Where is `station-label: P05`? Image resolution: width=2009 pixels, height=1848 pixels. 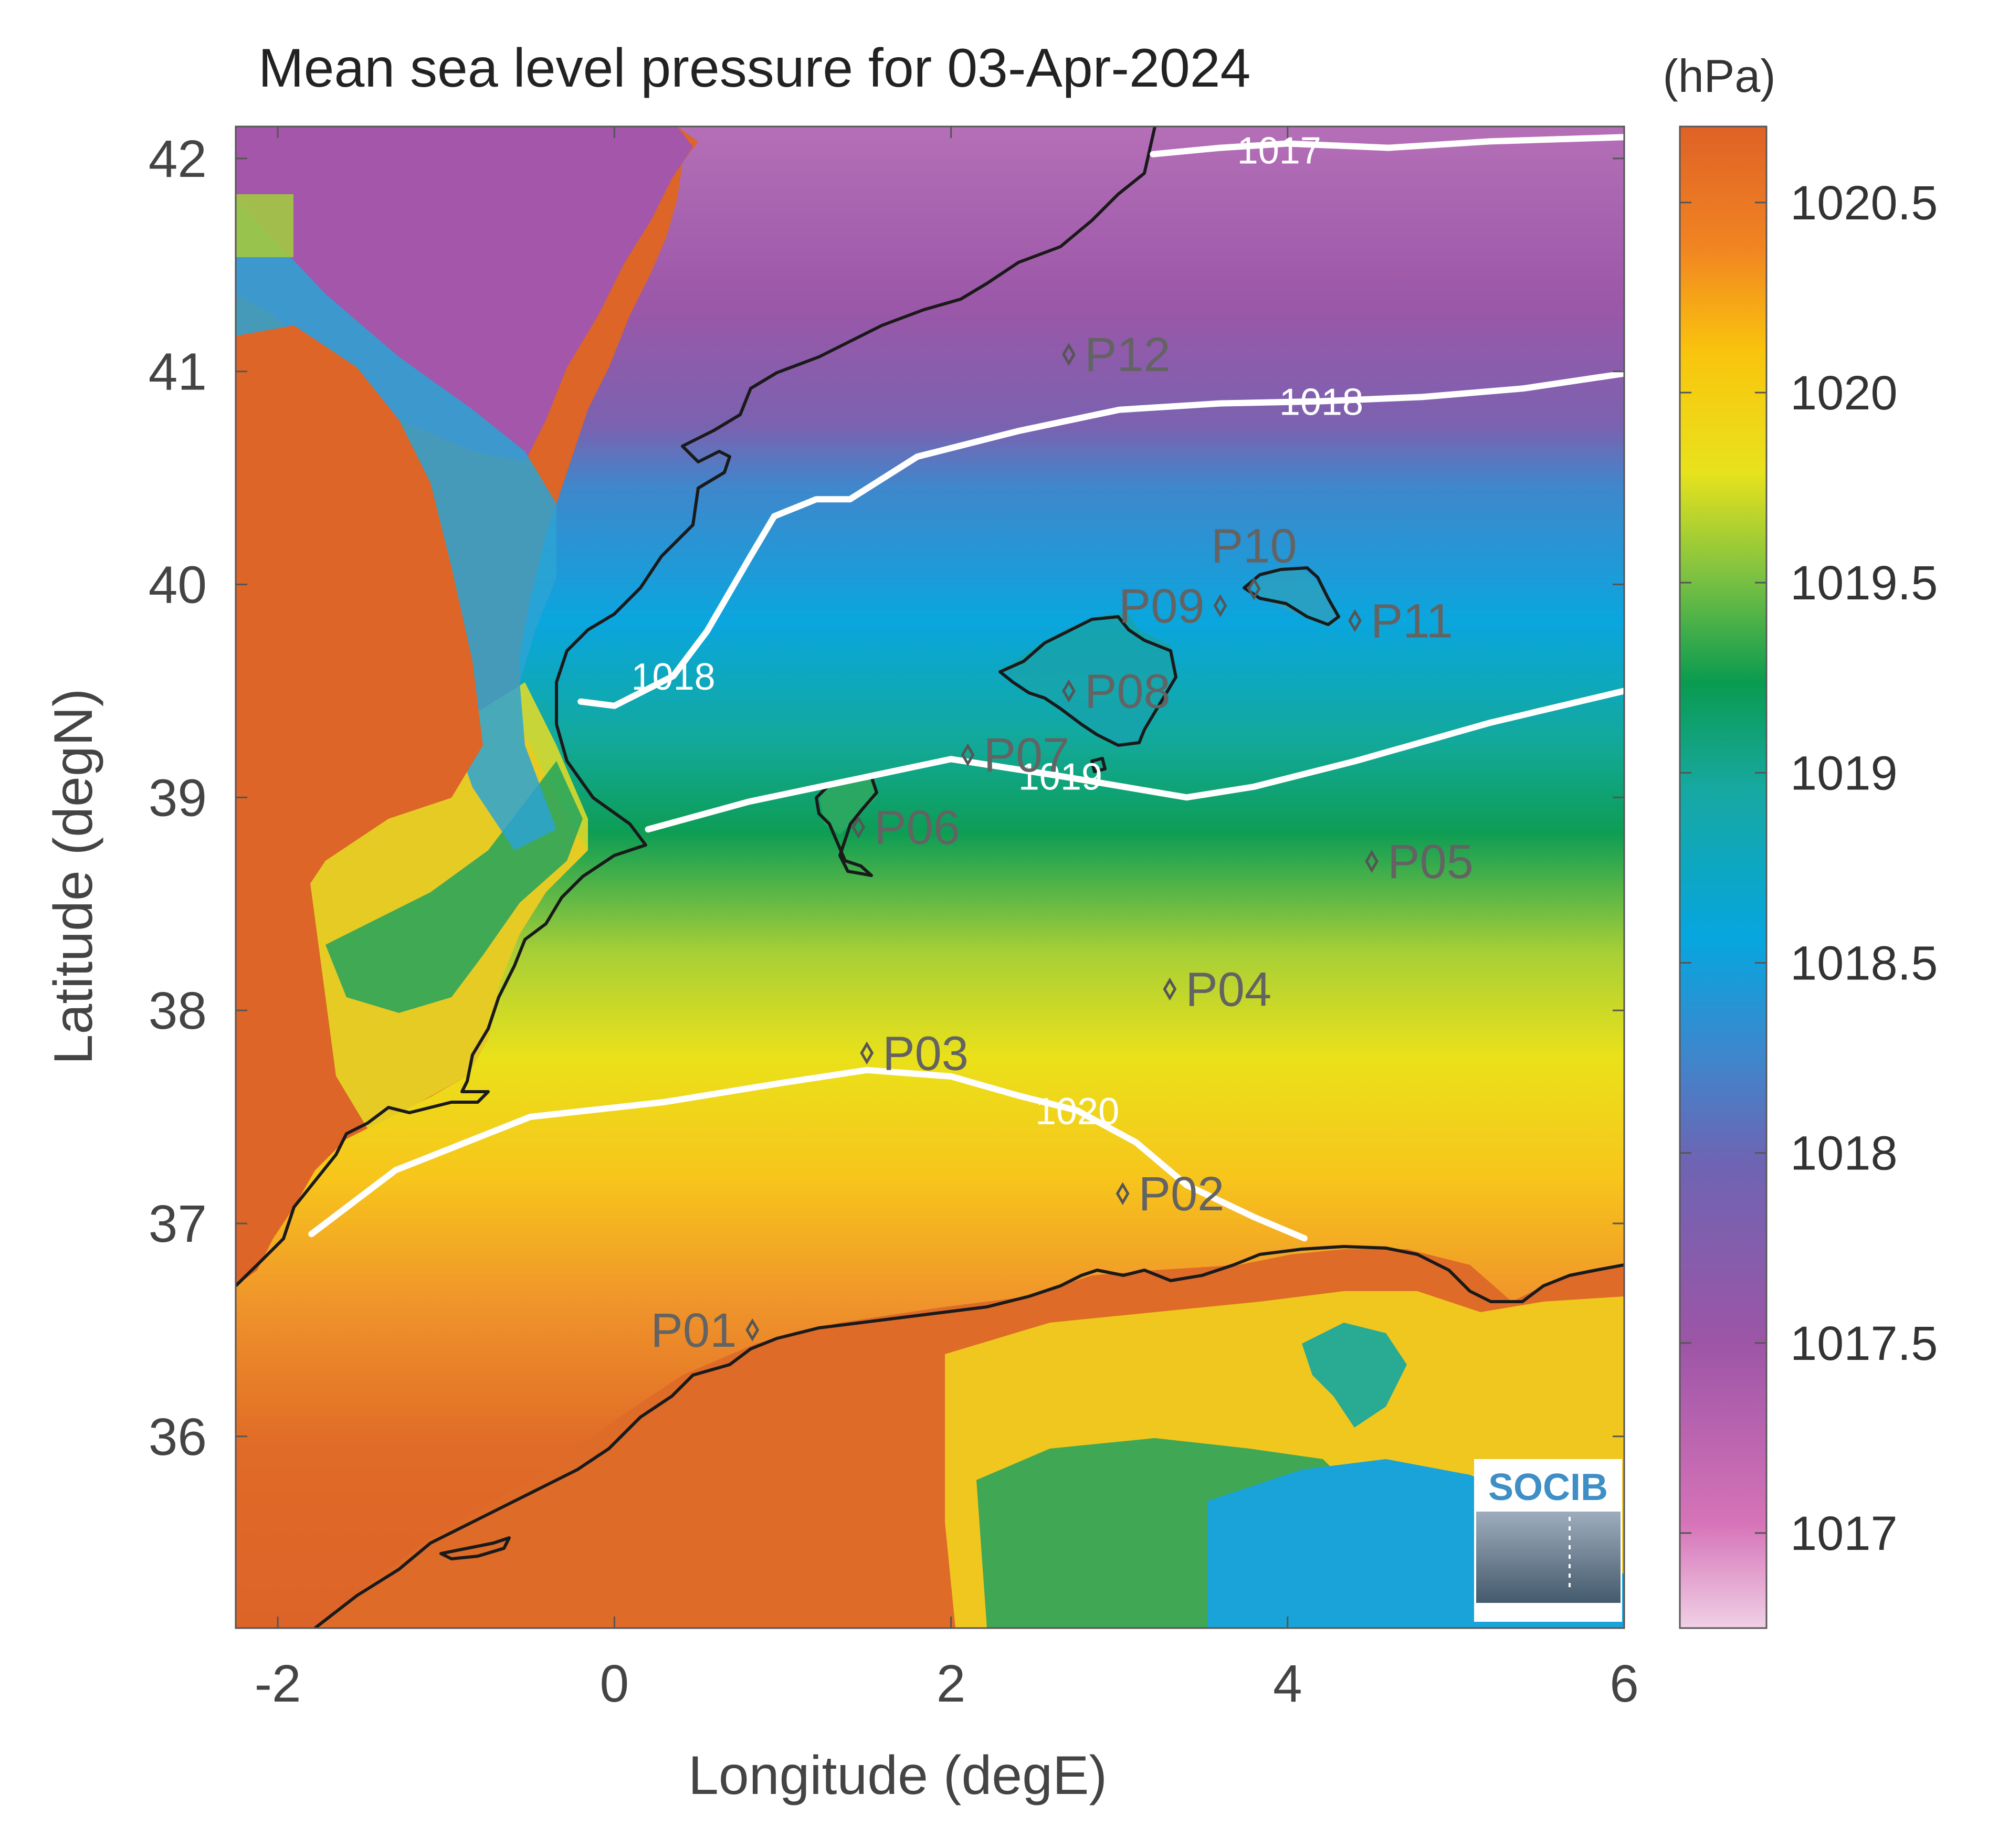 station-label: P05 is located at coordinates (1430, 862).